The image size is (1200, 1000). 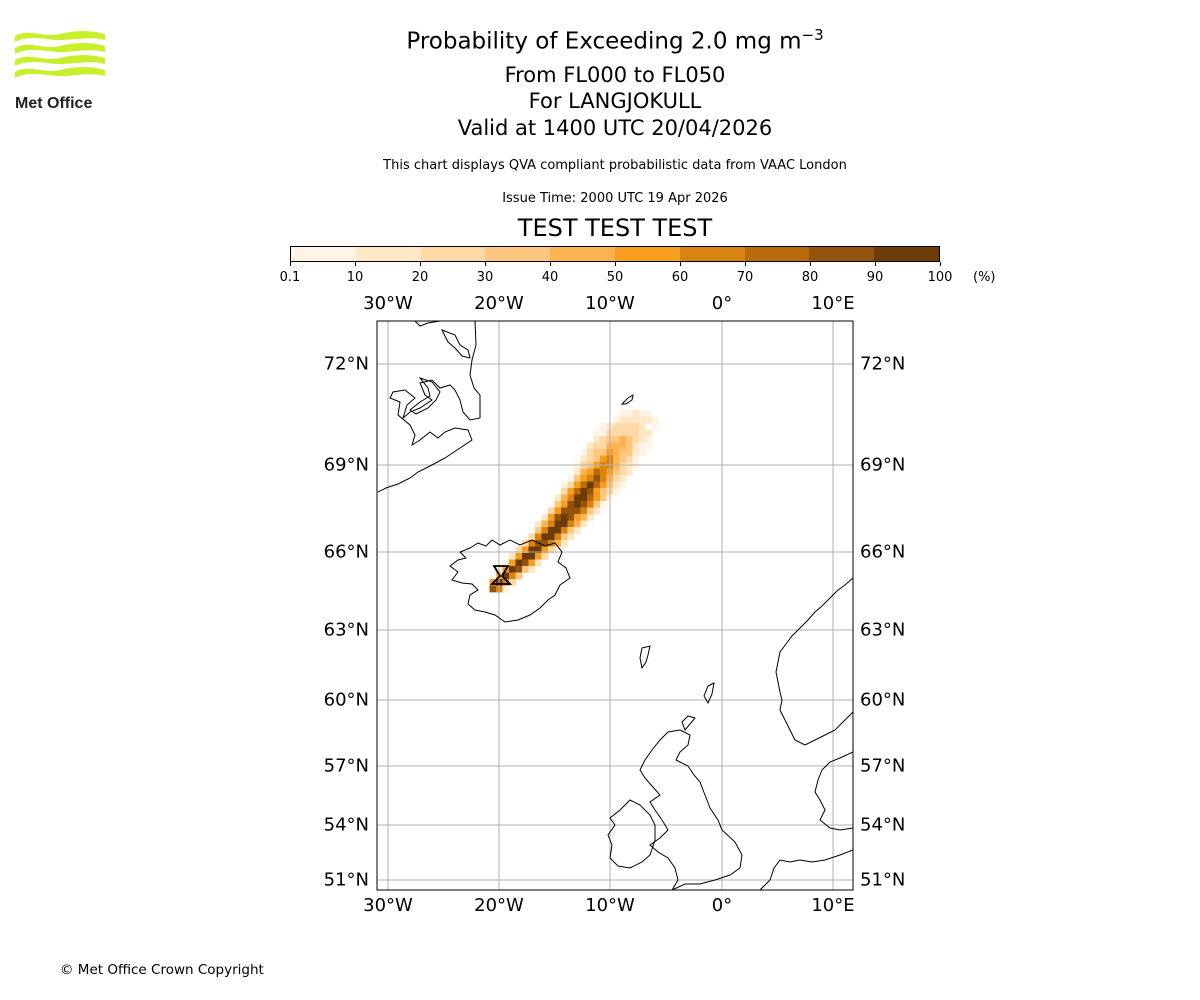 I want to click on colorbar-tick-label: 60, so click(x=680, y=277).